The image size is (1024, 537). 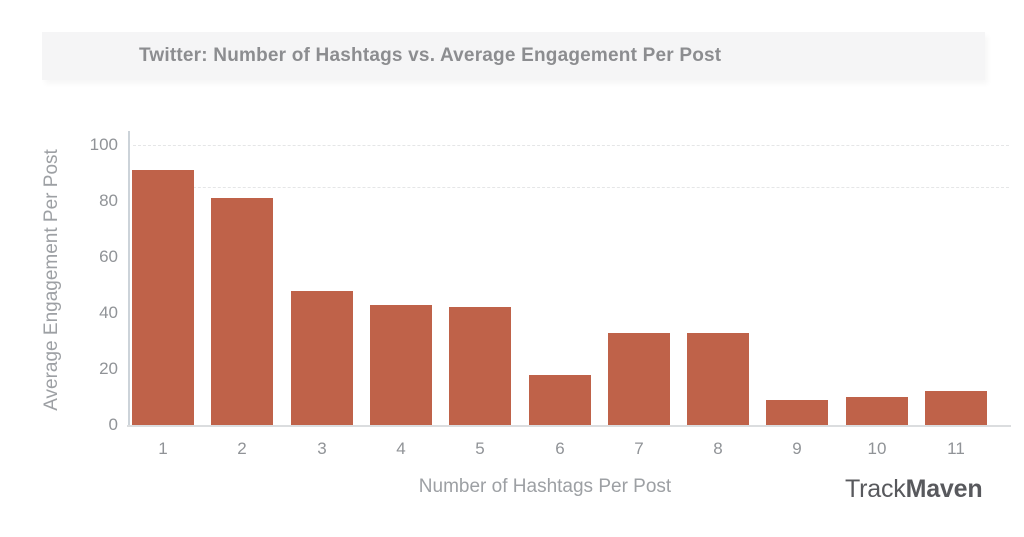 What do you see at coordinates (569, 426) in the screenshot?
I see `x-axis-line` at bounding box center [569, 426].